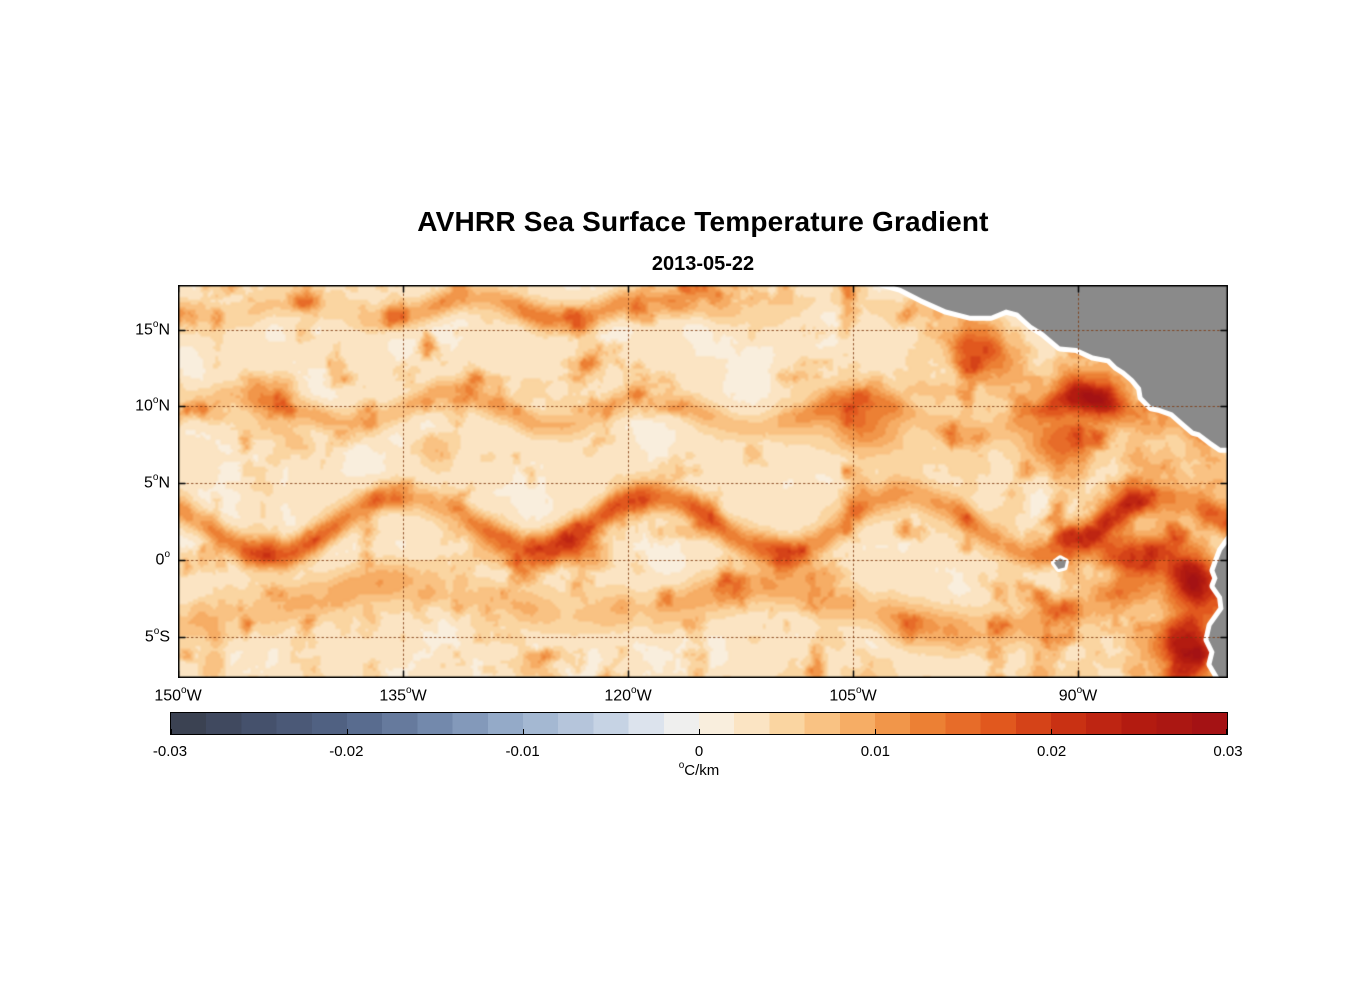 The height and width of the screenshot is (1000, 1356). What do you see at coordinates (178, 695) in the screenshot?
I see `x-tick-label: 150oW` at bounding box center [178, 695].